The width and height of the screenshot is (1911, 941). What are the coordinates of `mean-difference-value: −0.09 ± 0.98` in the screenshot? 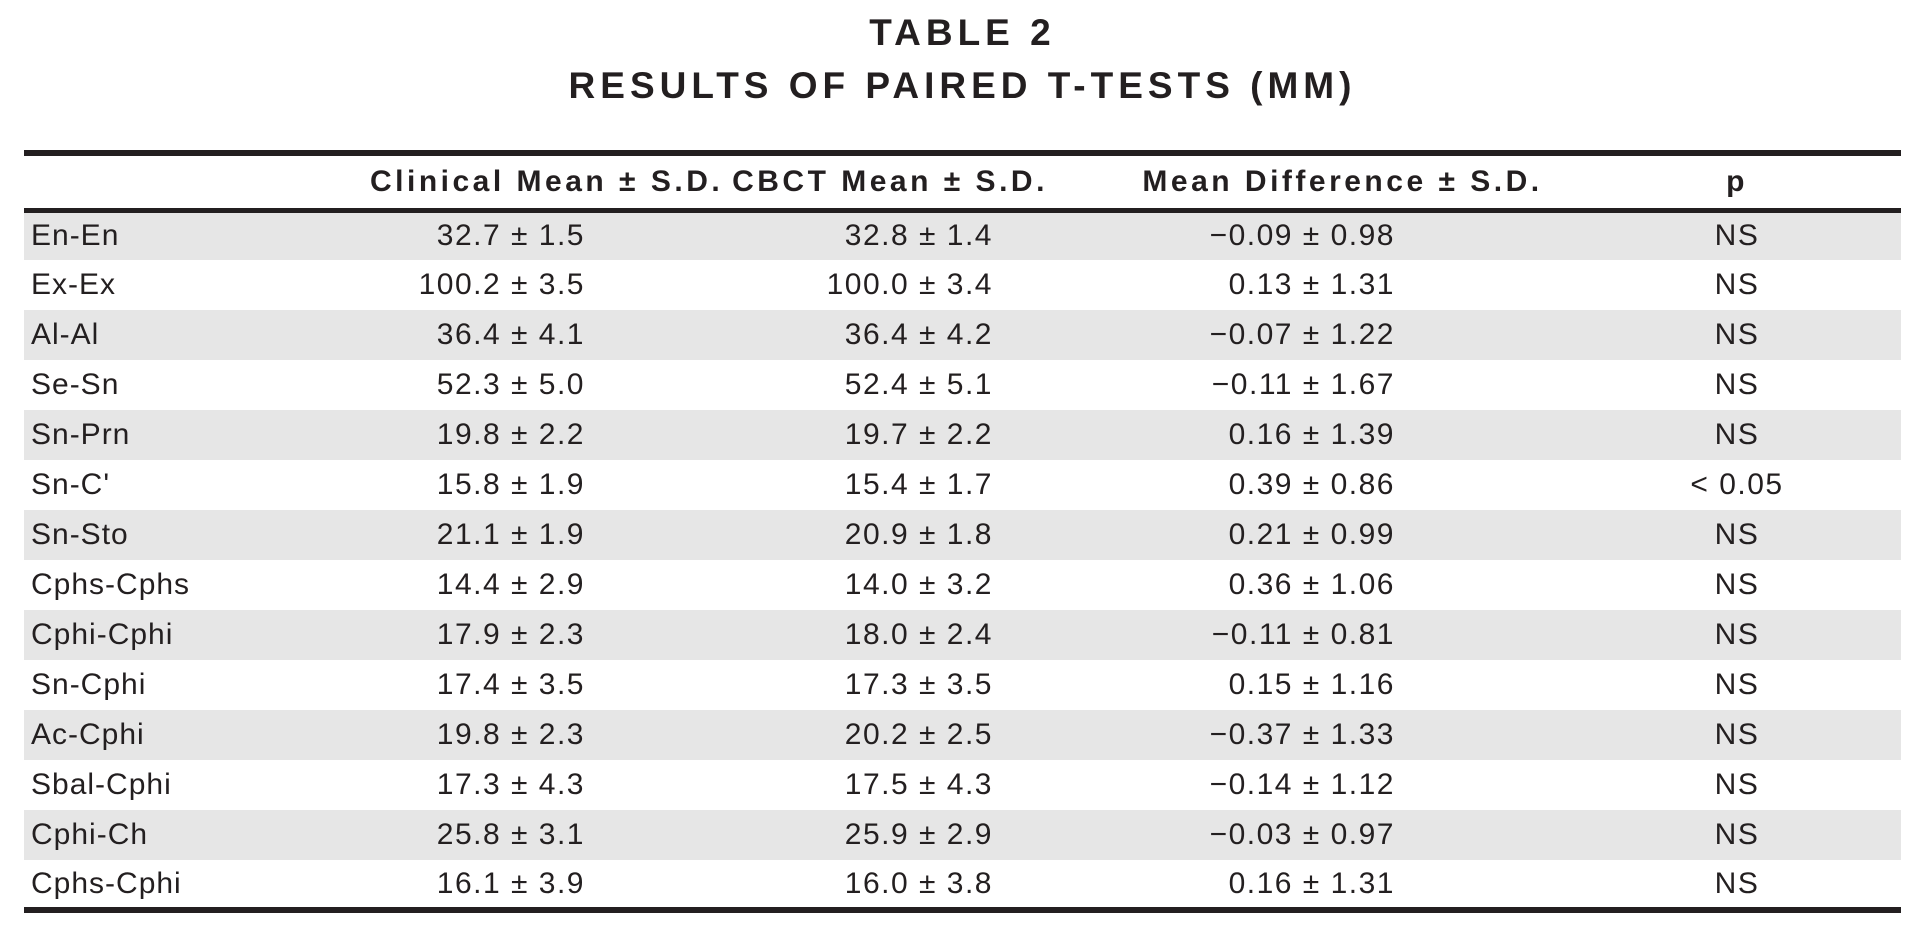 It's located at (1302, 236).